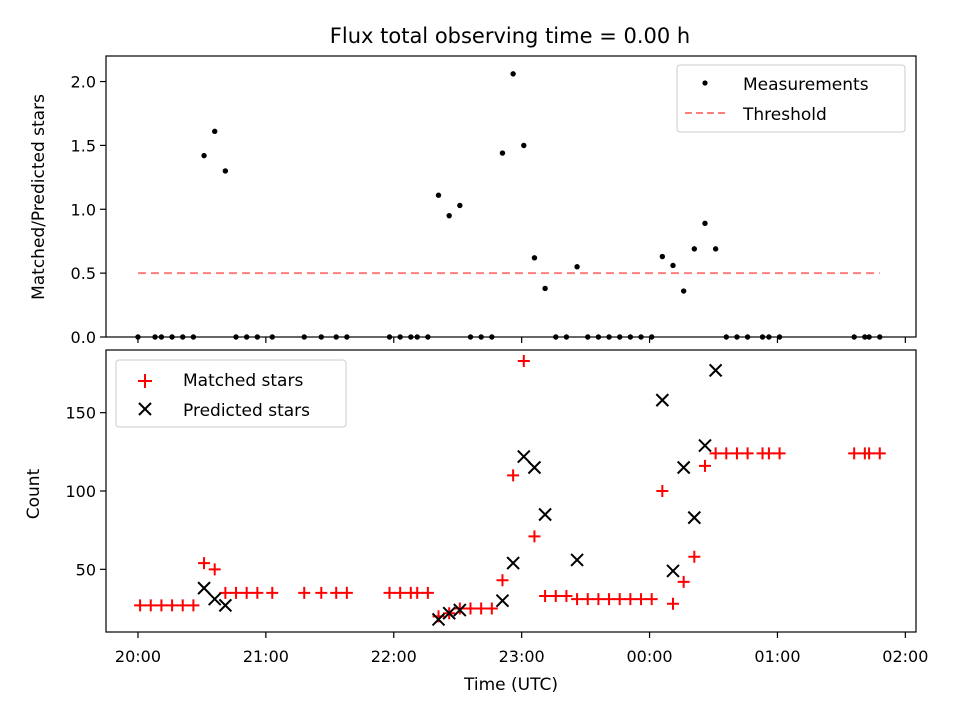 This screenshot has height=720, width=960. Describe the element at coordinates (83, 337) in the screenshot. I see `y-tick-label: 0.0` at that location.